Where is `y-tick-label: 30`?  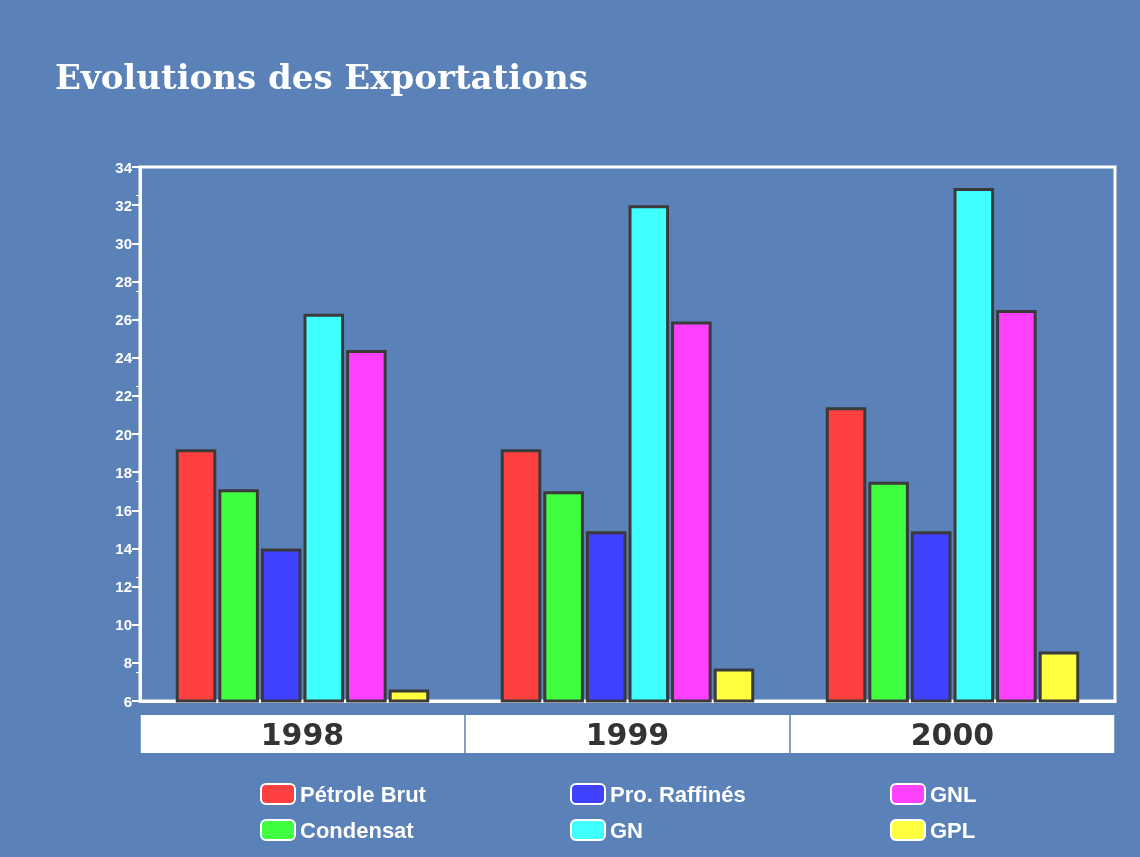 y-tick-label: 30 is located at coordinates (123, 243).